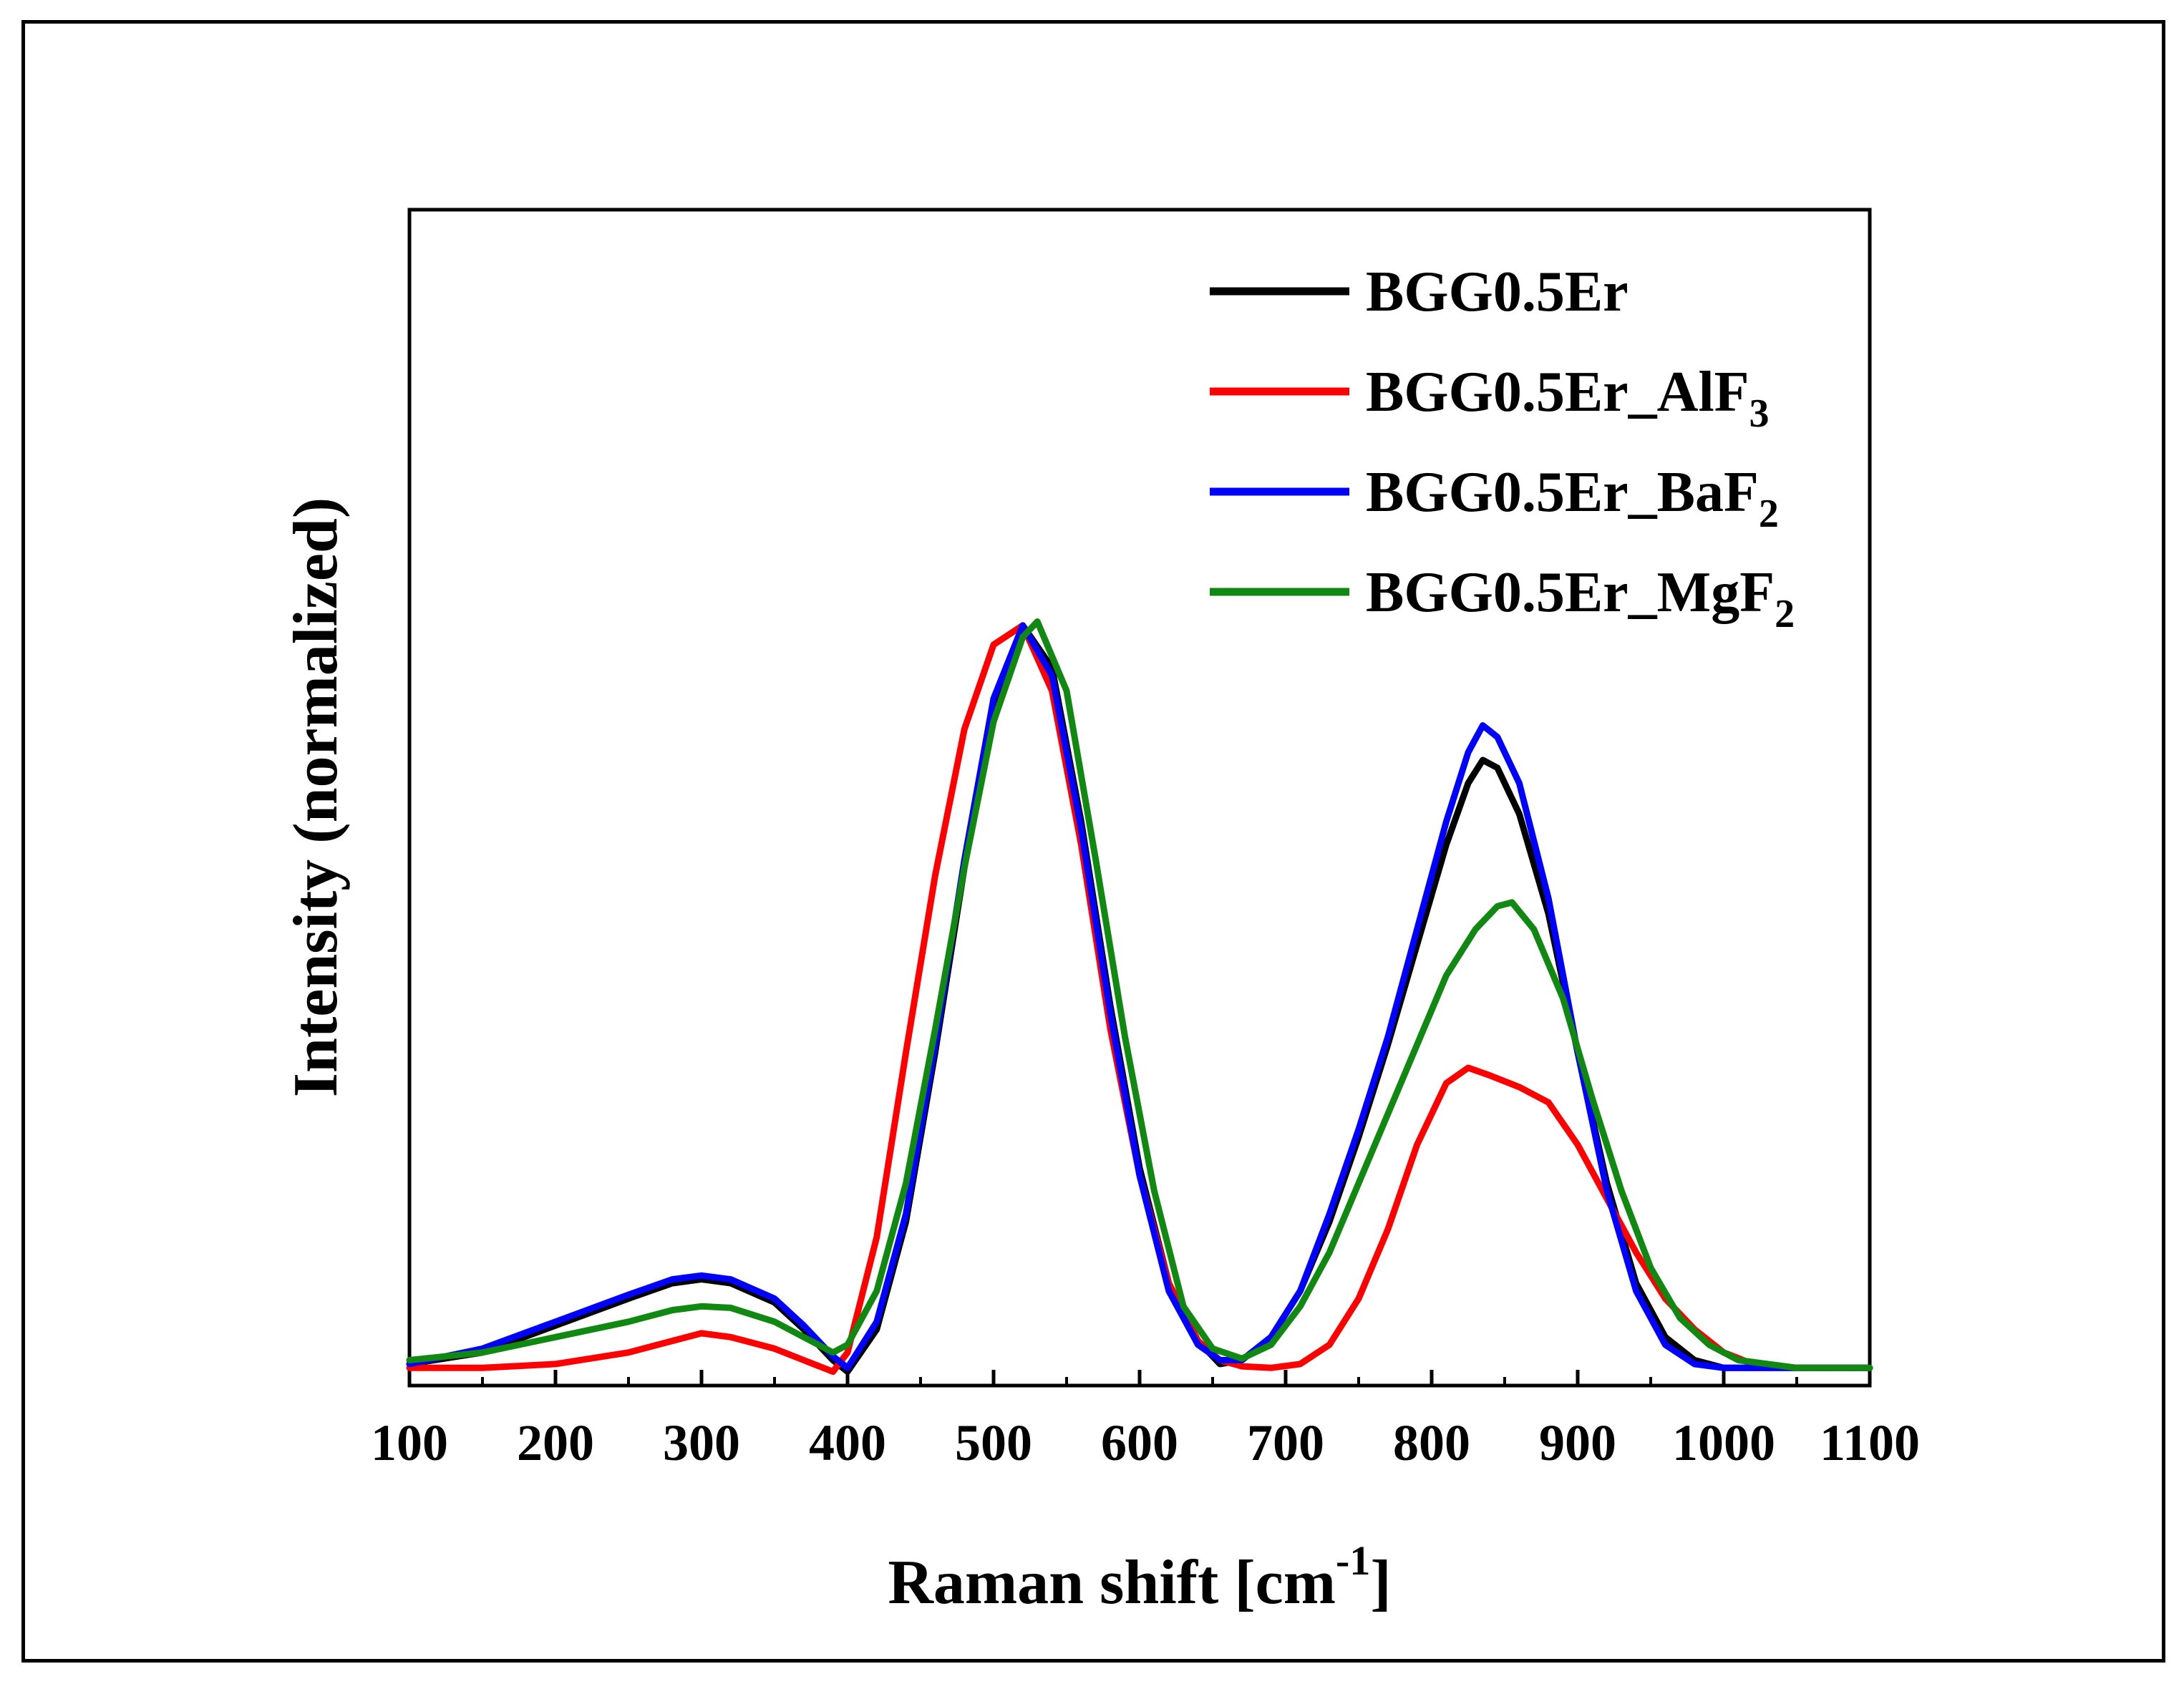 The width and height of the screenshot is (2184, 1684). What do you see at coordinates (316, 797) in the screenshot?
I see `y-axis-title: Intensity (normalized)` at bounding box center [316, 797].